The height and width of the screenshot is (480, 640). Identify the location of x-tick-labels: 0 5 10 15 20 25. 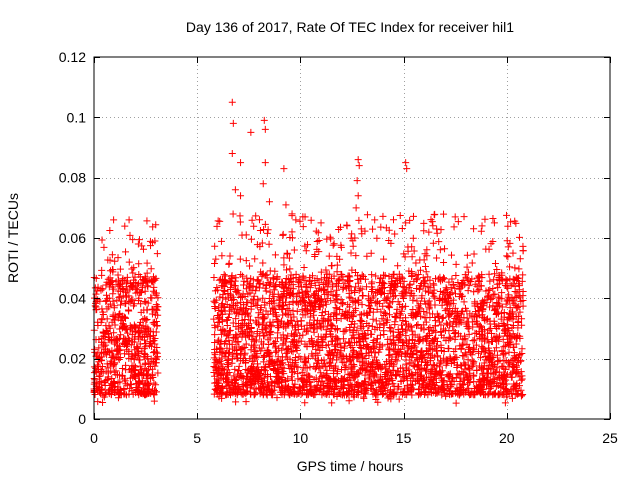
(354, 438).